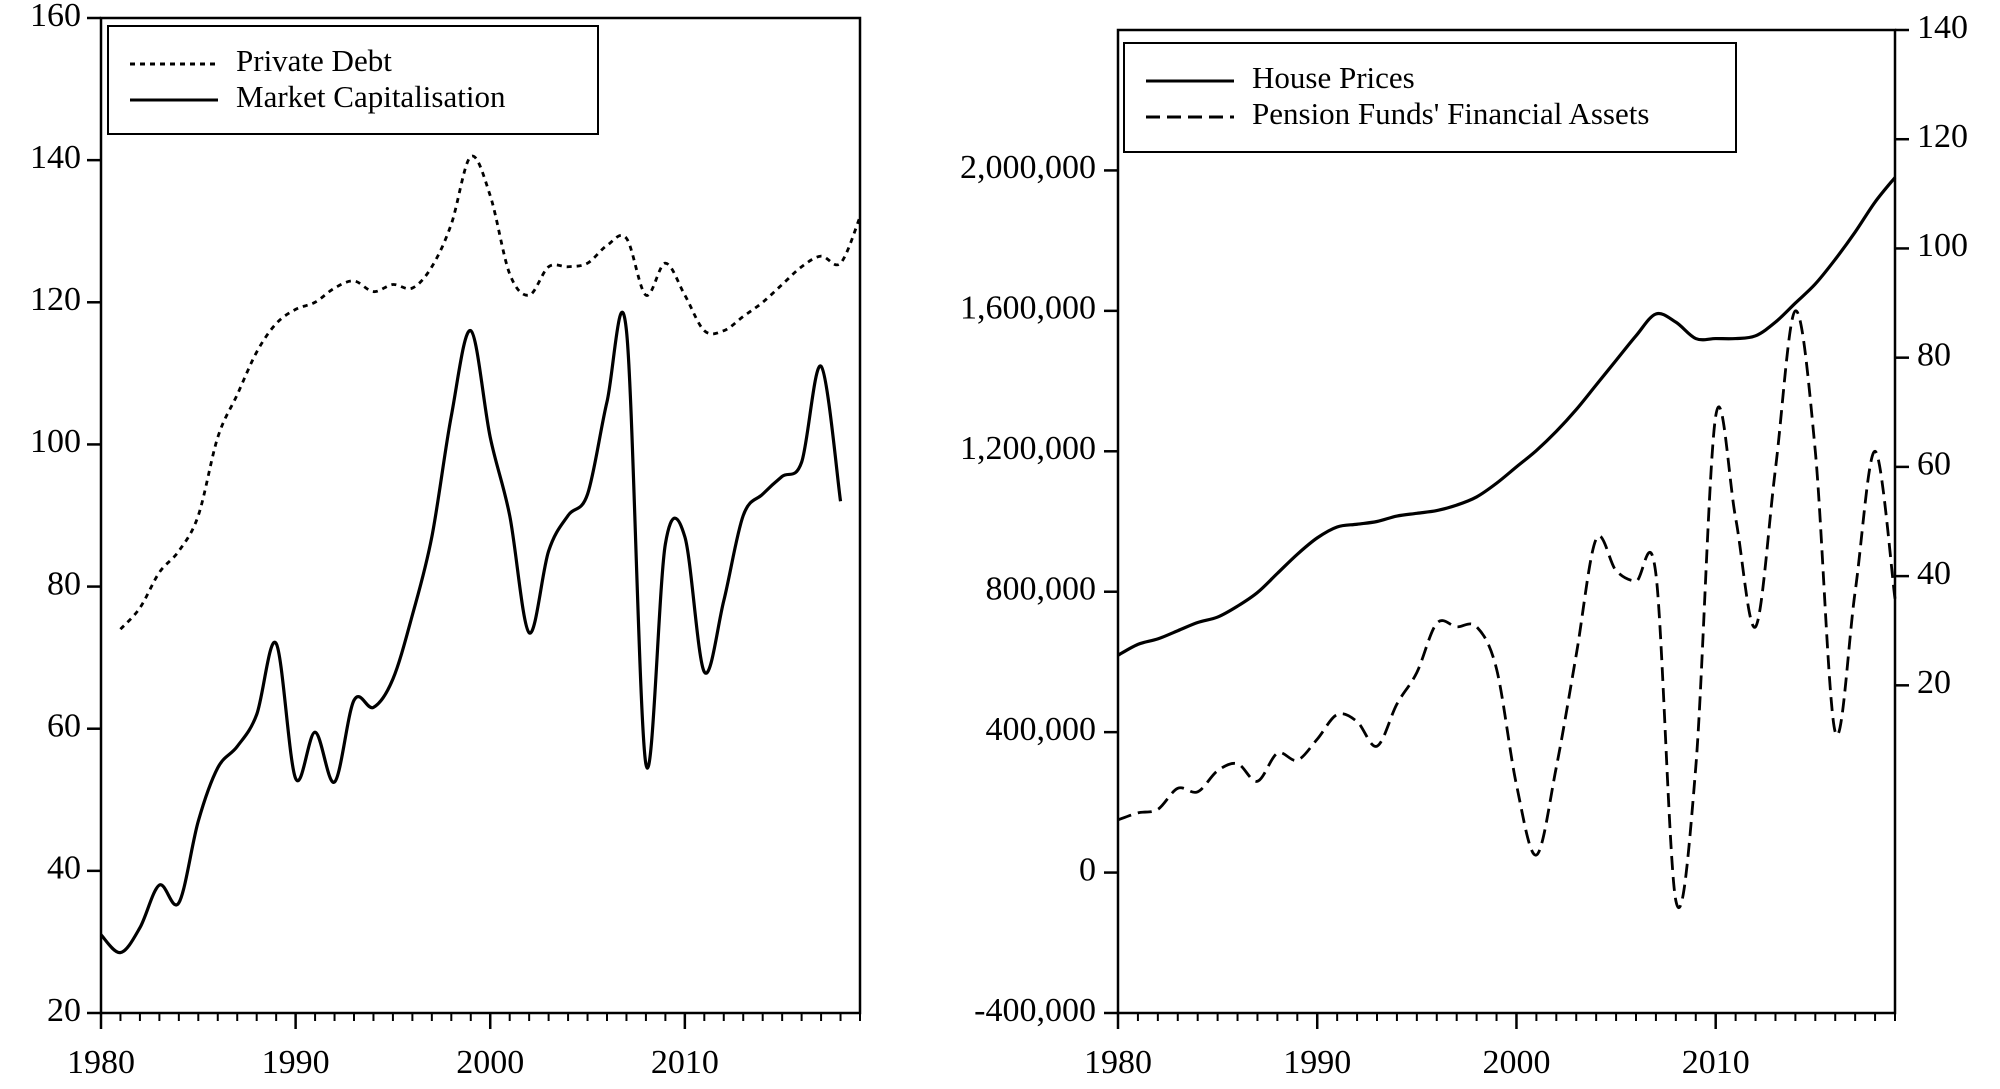 This screenshot has width=2000, height=1089. I want to click on left-y-tick-label-1: 0, so click(1087, 869).